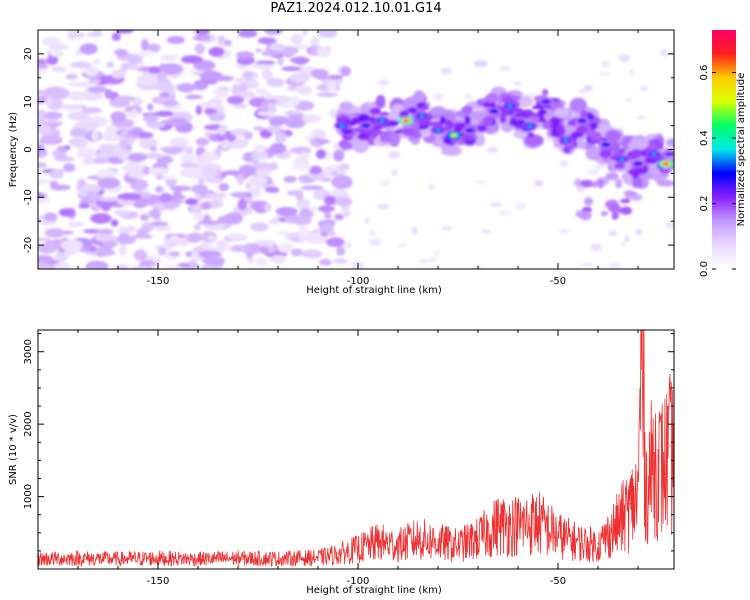  What do you see at coordinates (28, 149) in the screenshot?
I see `heatmap-ytick-label: 0` at bounding box center [28, 149].